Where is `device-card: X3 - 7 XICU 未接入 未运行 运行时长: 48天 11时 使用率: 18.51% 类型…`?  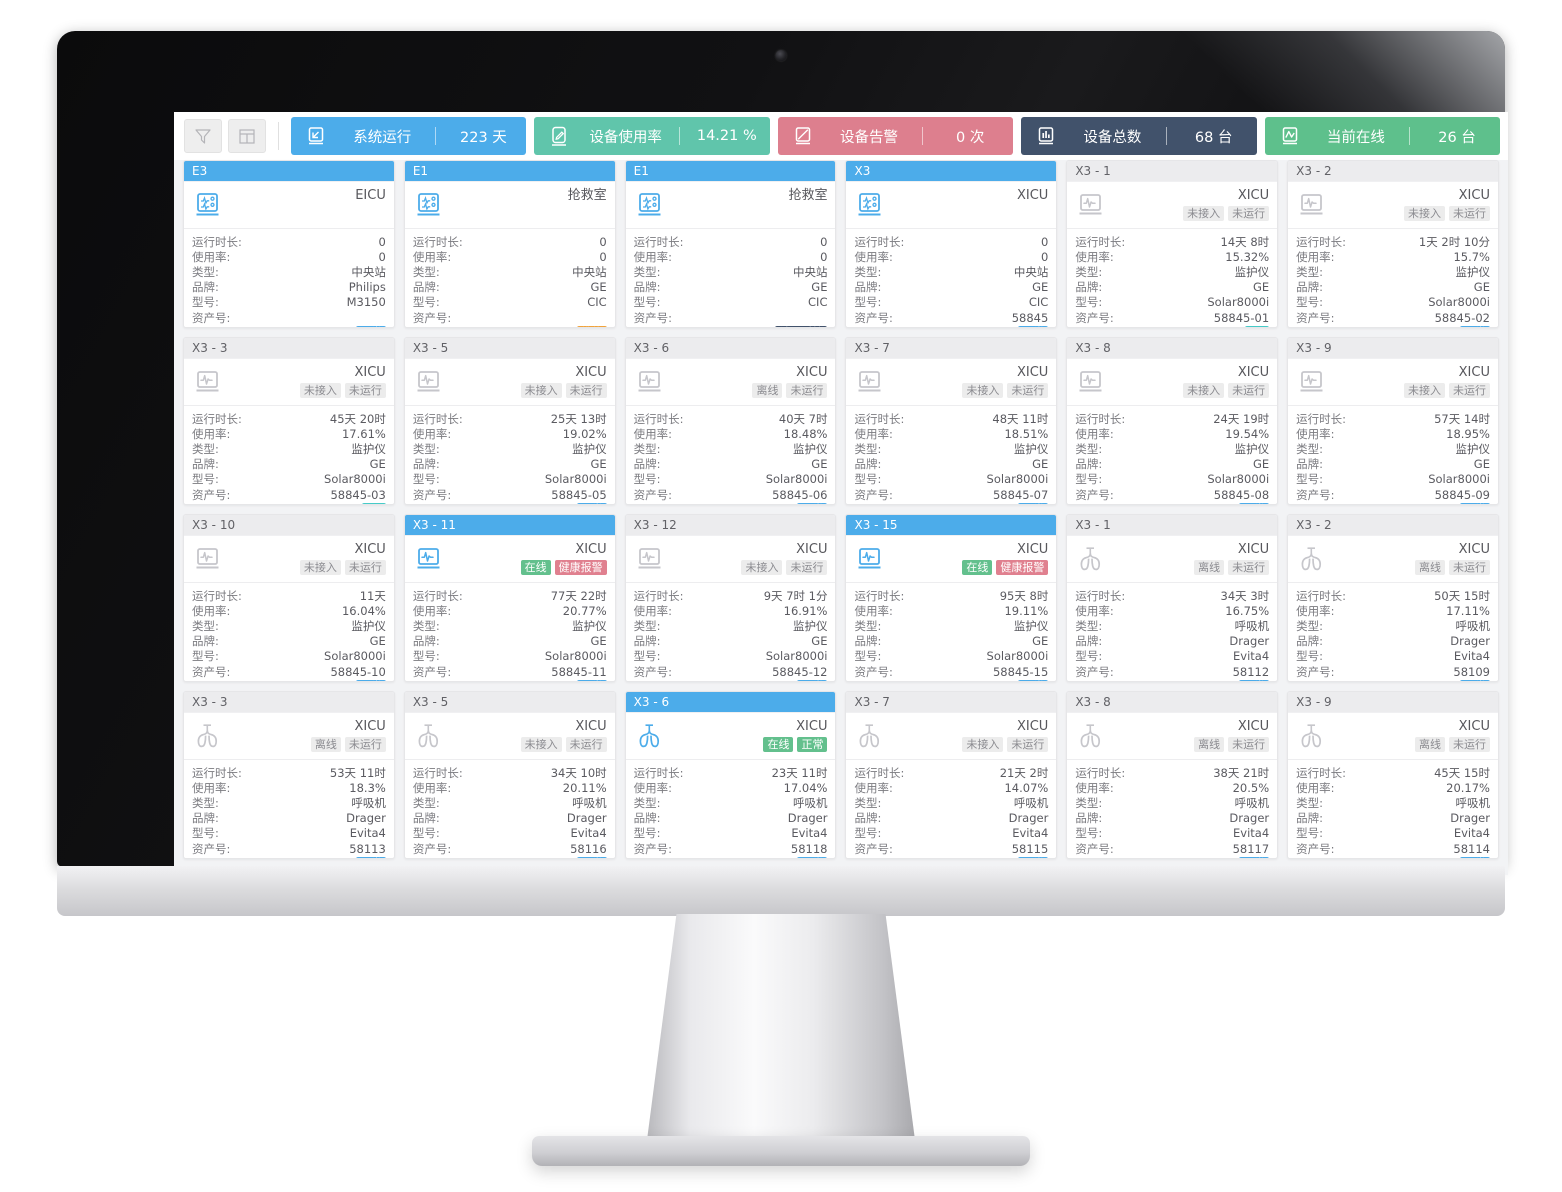
device-card: X3 - 7 XICU 未接入 未运行 运行时长: 48天 11时 使用率: 18.51% 类型… is located at coordinates (951, 421).